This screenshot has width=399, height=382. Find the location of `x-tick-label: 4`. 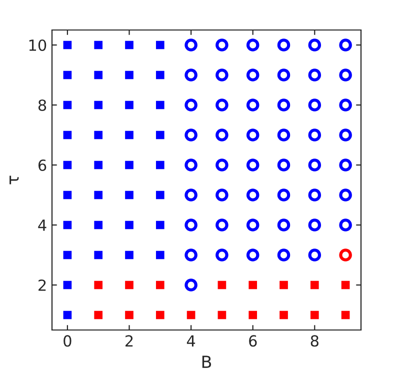

x-tick-label: 4 is located at coordinates (191, 340).